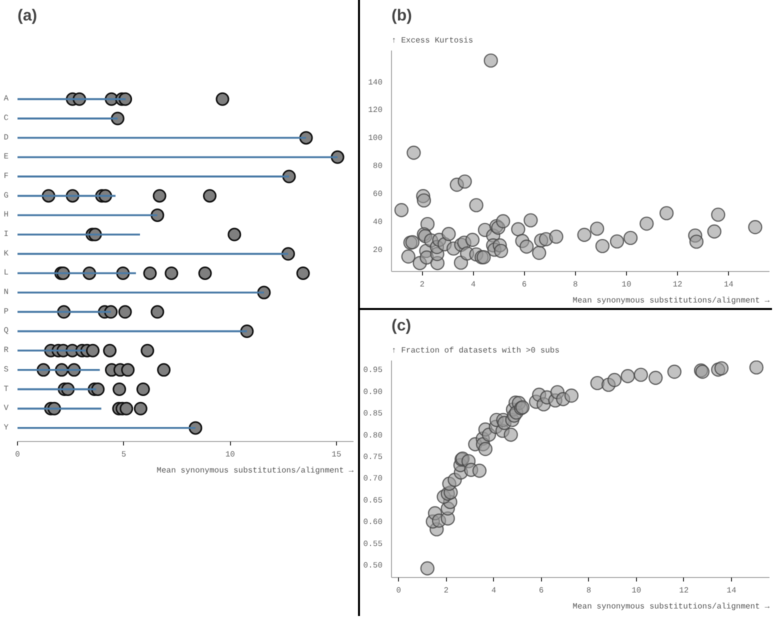 The image size is (778, 620). I want to click on y-tick-label: H, so click(6, 215).